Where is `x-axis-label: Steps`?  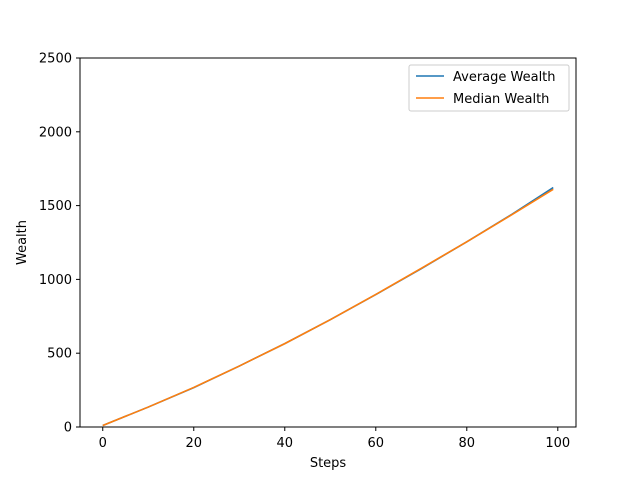 x-axis-label: Steps is located at coordinates (328, 463).